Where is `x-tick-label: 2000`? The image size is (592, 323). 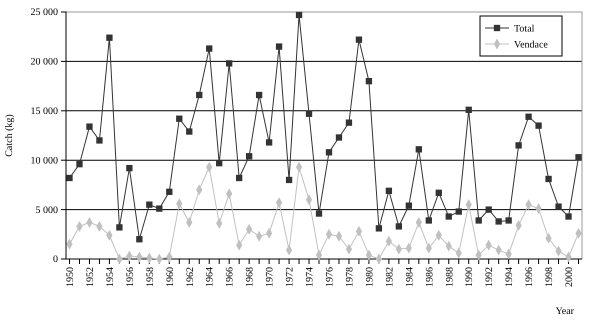 x-tick-label: 2000 is located at coordinates (570, 277).